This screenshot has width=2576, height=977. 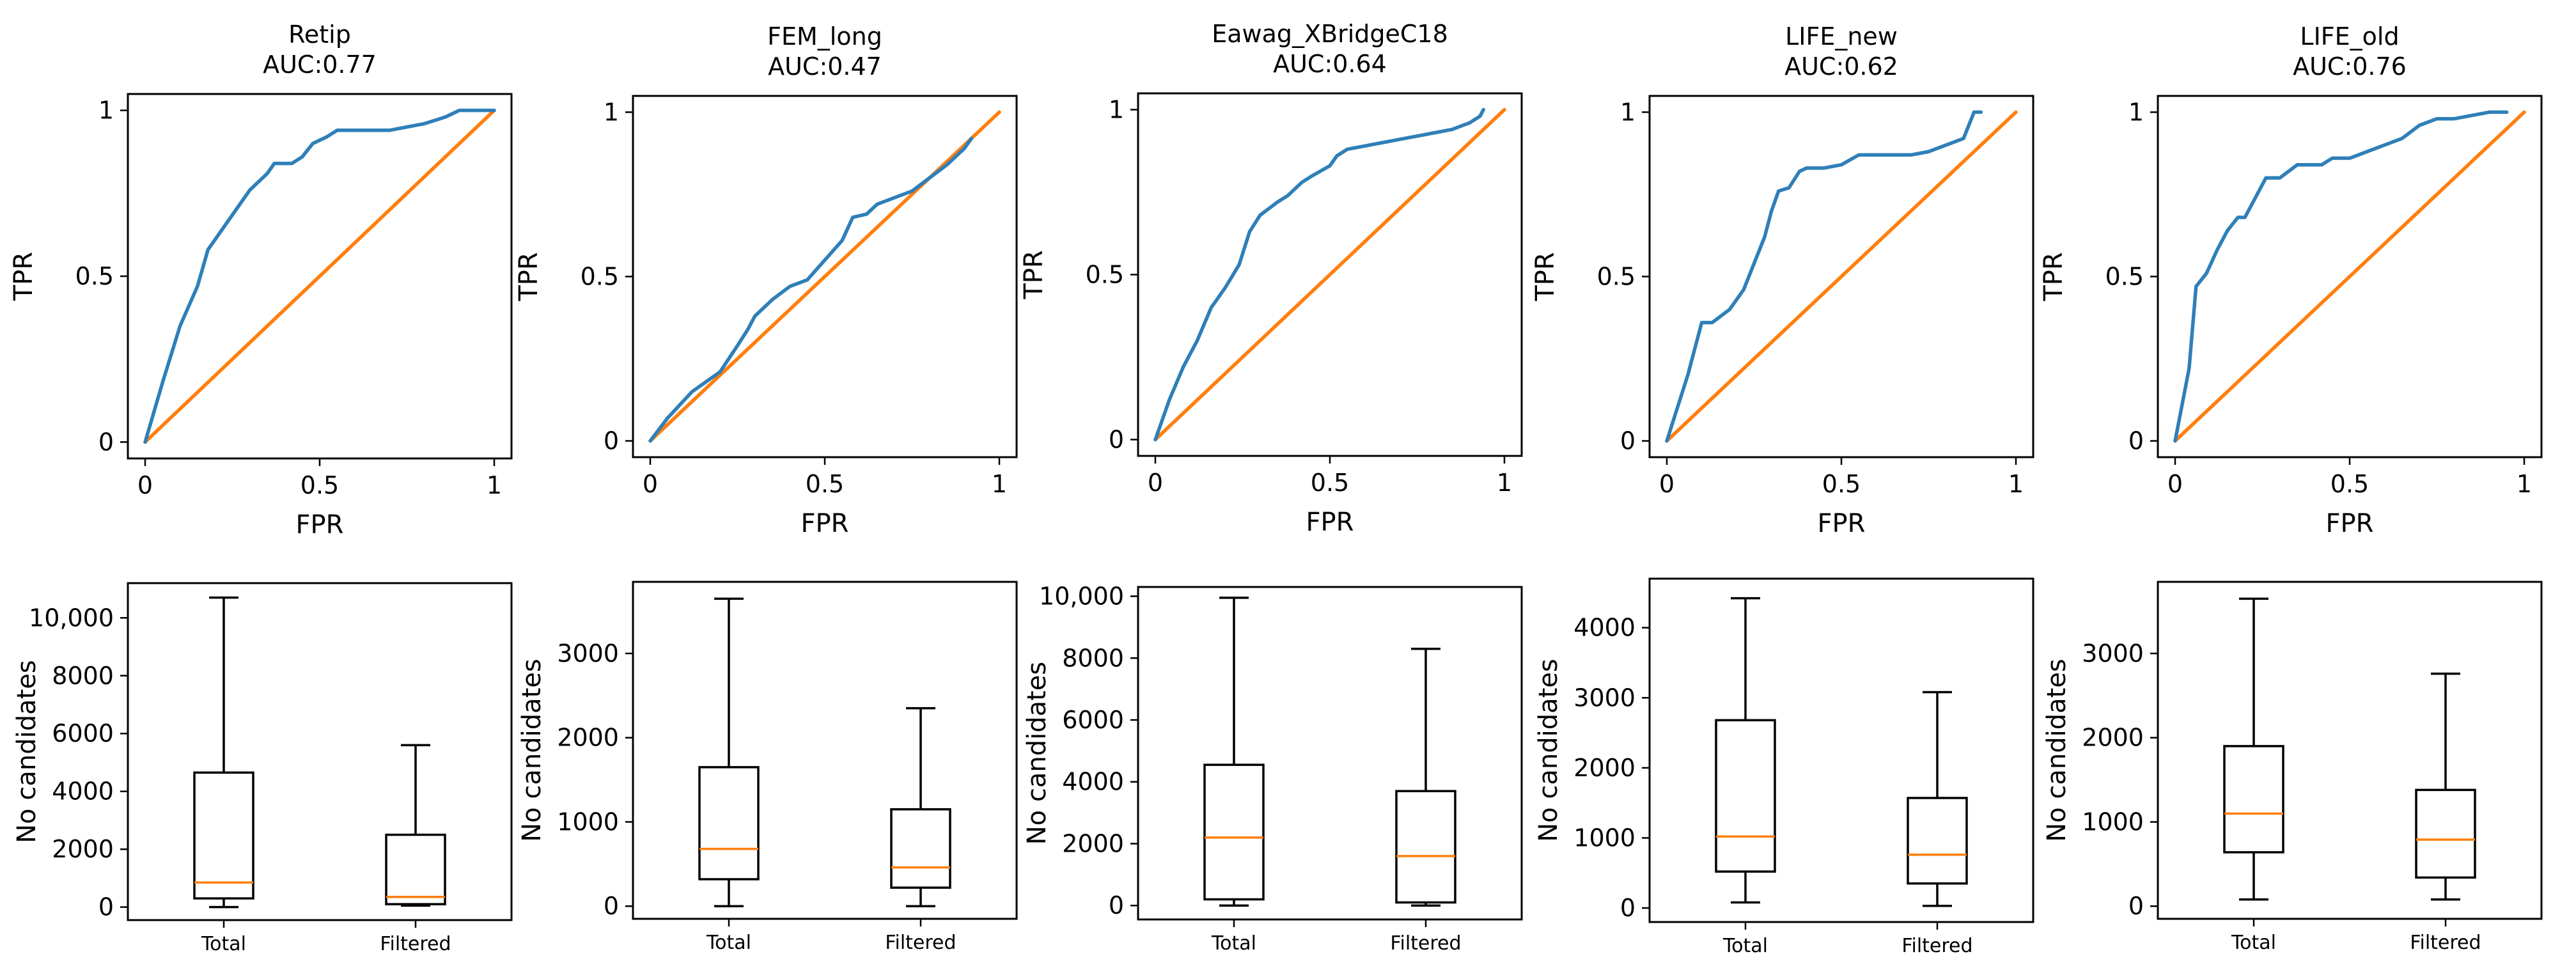 I want to click on box-panel-5: 0 1000 2000 3000 No candidates Total Filtered, so click(x=2292, y=767).